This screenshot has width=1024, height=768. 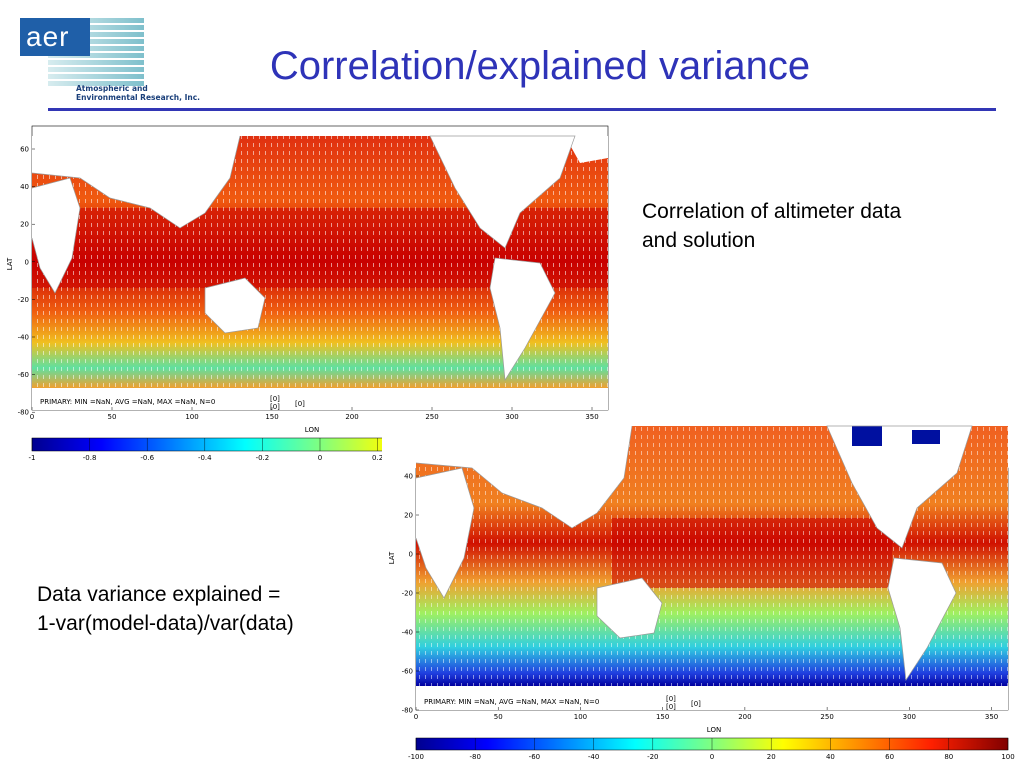 I want to click on greenland-landmass, so click(x=586, y=149).